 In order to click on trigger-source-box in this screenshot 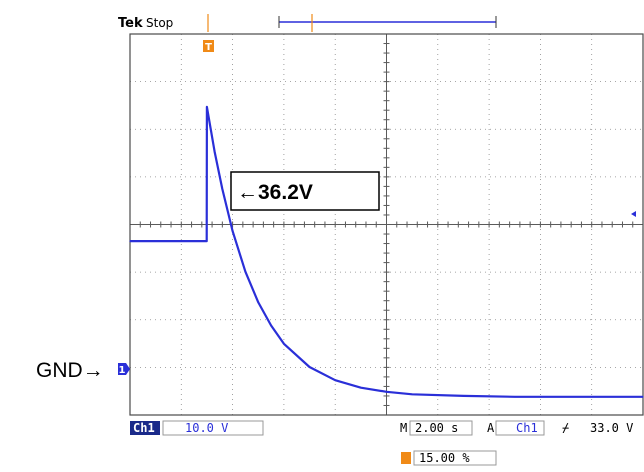, I will do `click(520, 428)`.